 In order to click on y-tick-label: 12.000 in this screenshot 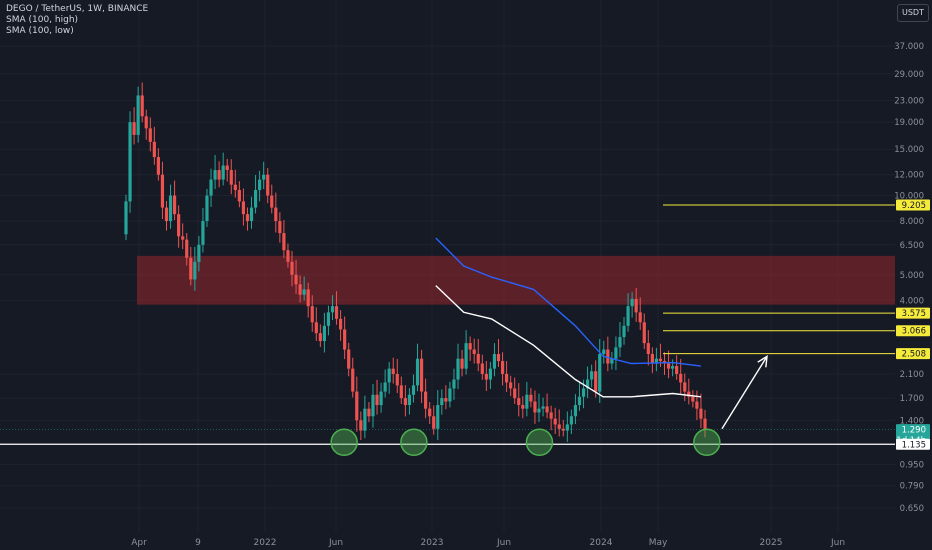, I will do `click(909, 176)`.